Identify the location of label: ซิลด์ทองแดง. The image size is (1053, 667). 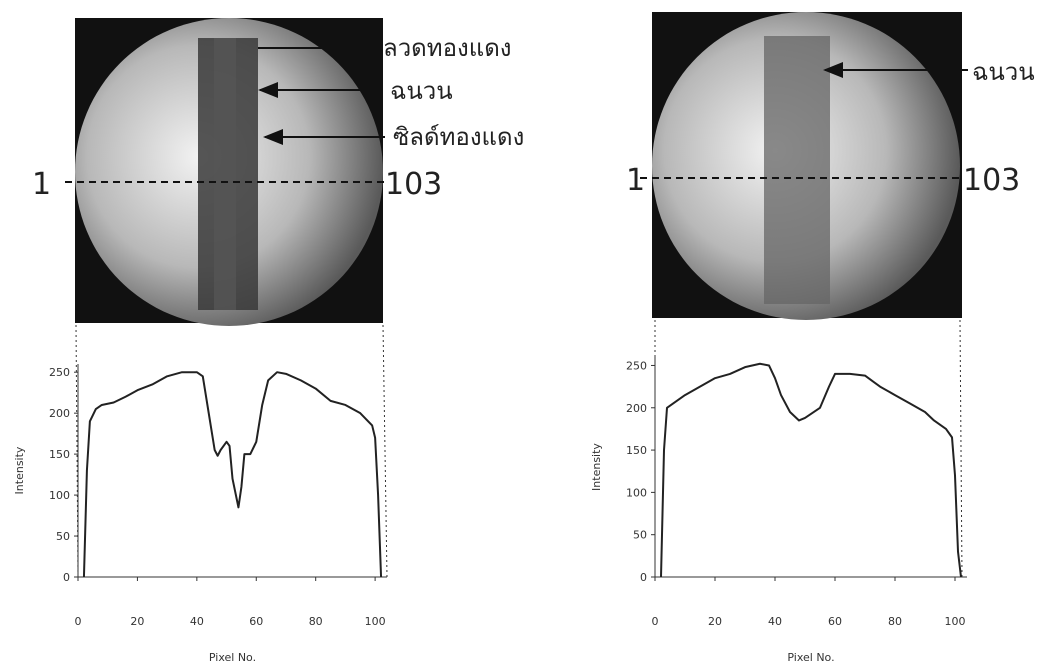
(458, 137).